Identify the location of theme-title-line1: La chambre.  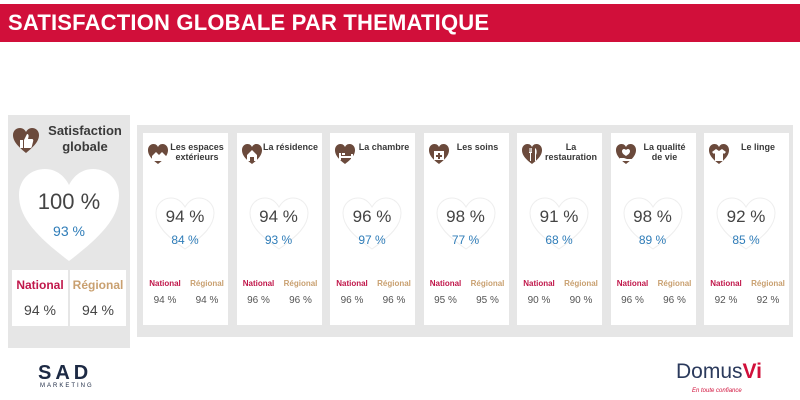
(384, 147).